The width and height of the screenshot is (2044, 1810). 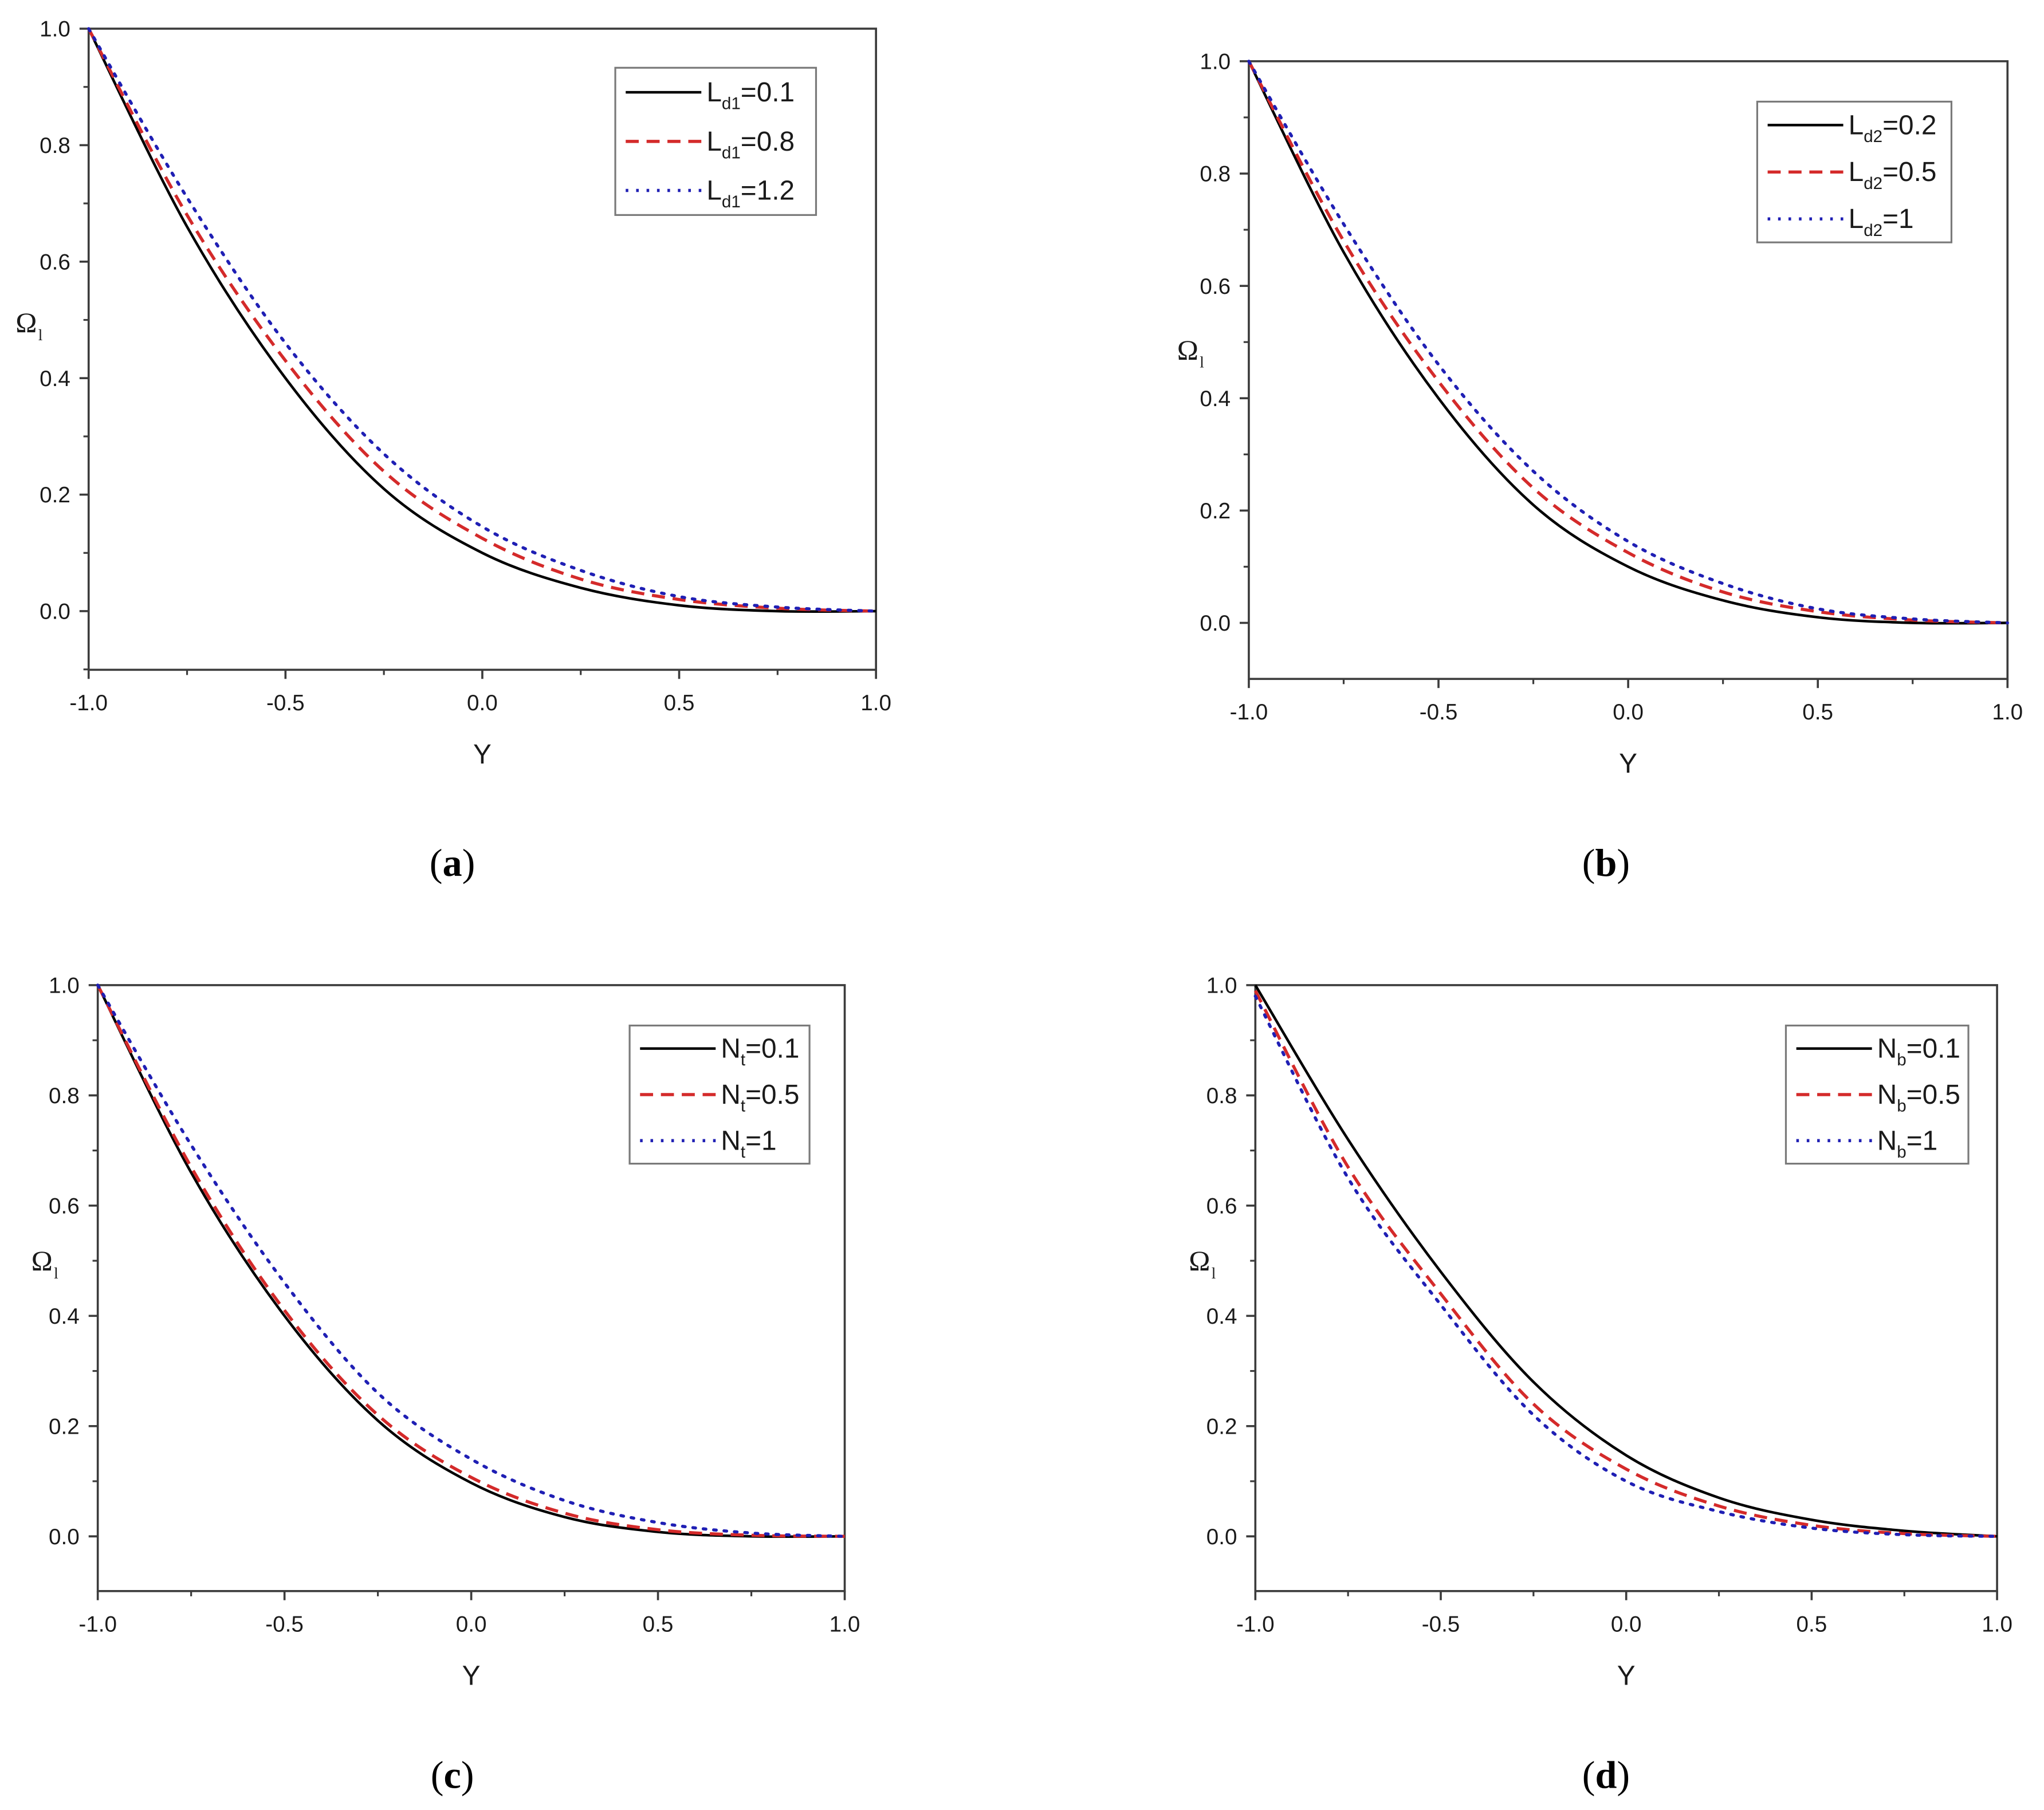 I want to click on legend-label: Nt=0.5, so click(x=760, y=1098).